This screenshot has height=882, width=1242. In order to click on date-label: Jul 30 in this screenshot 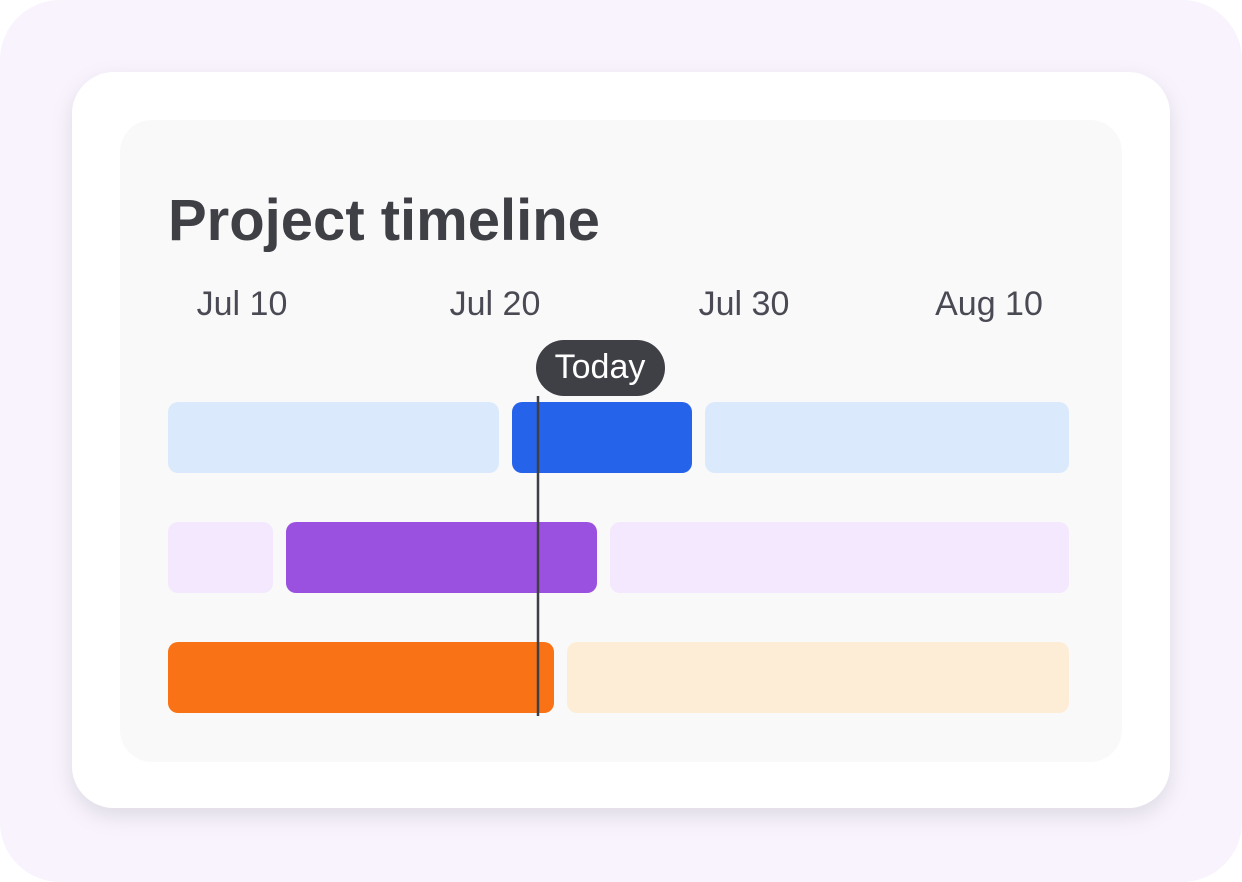, I will do `click(744, 304)`.